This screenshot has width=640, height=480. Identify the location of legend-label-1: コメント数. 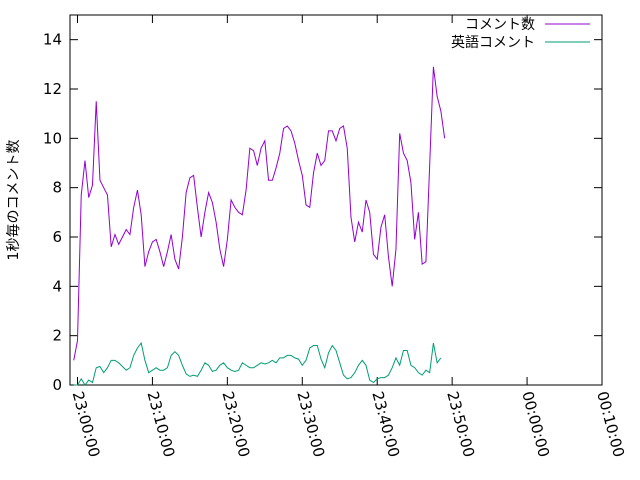
(500, 25).